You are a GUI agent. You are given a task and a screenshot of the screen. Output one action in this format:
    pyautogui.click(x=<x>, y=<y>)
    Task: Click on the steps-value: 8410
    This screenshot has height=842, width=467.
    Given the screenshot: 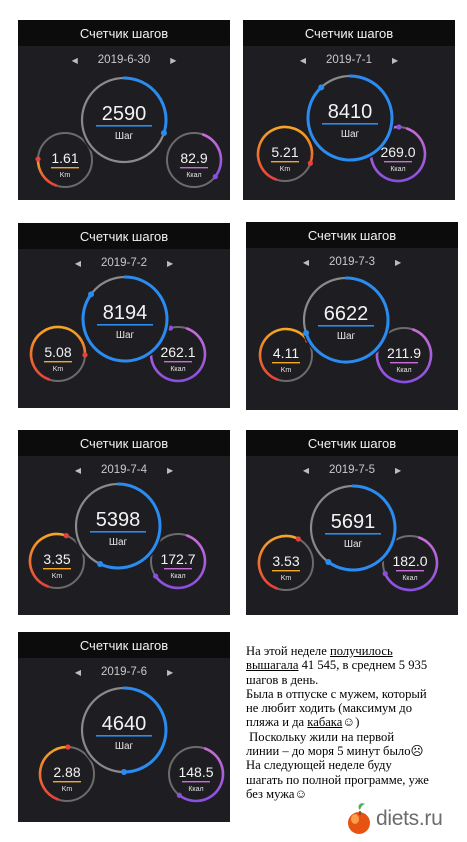 What is the action you would take?
    pyautogui.click(x=350, y=112)
    